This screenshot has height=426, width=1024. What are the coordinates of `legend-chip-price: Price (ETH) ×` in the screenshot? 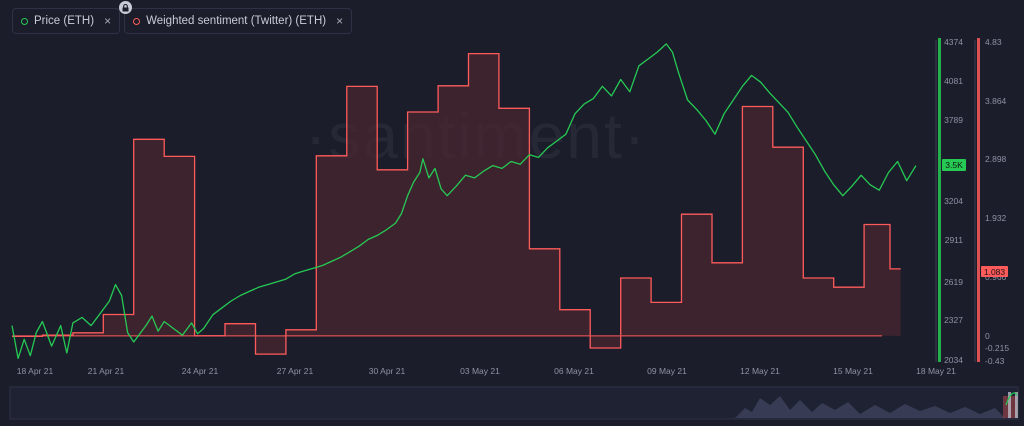 It's located at (66, 21).